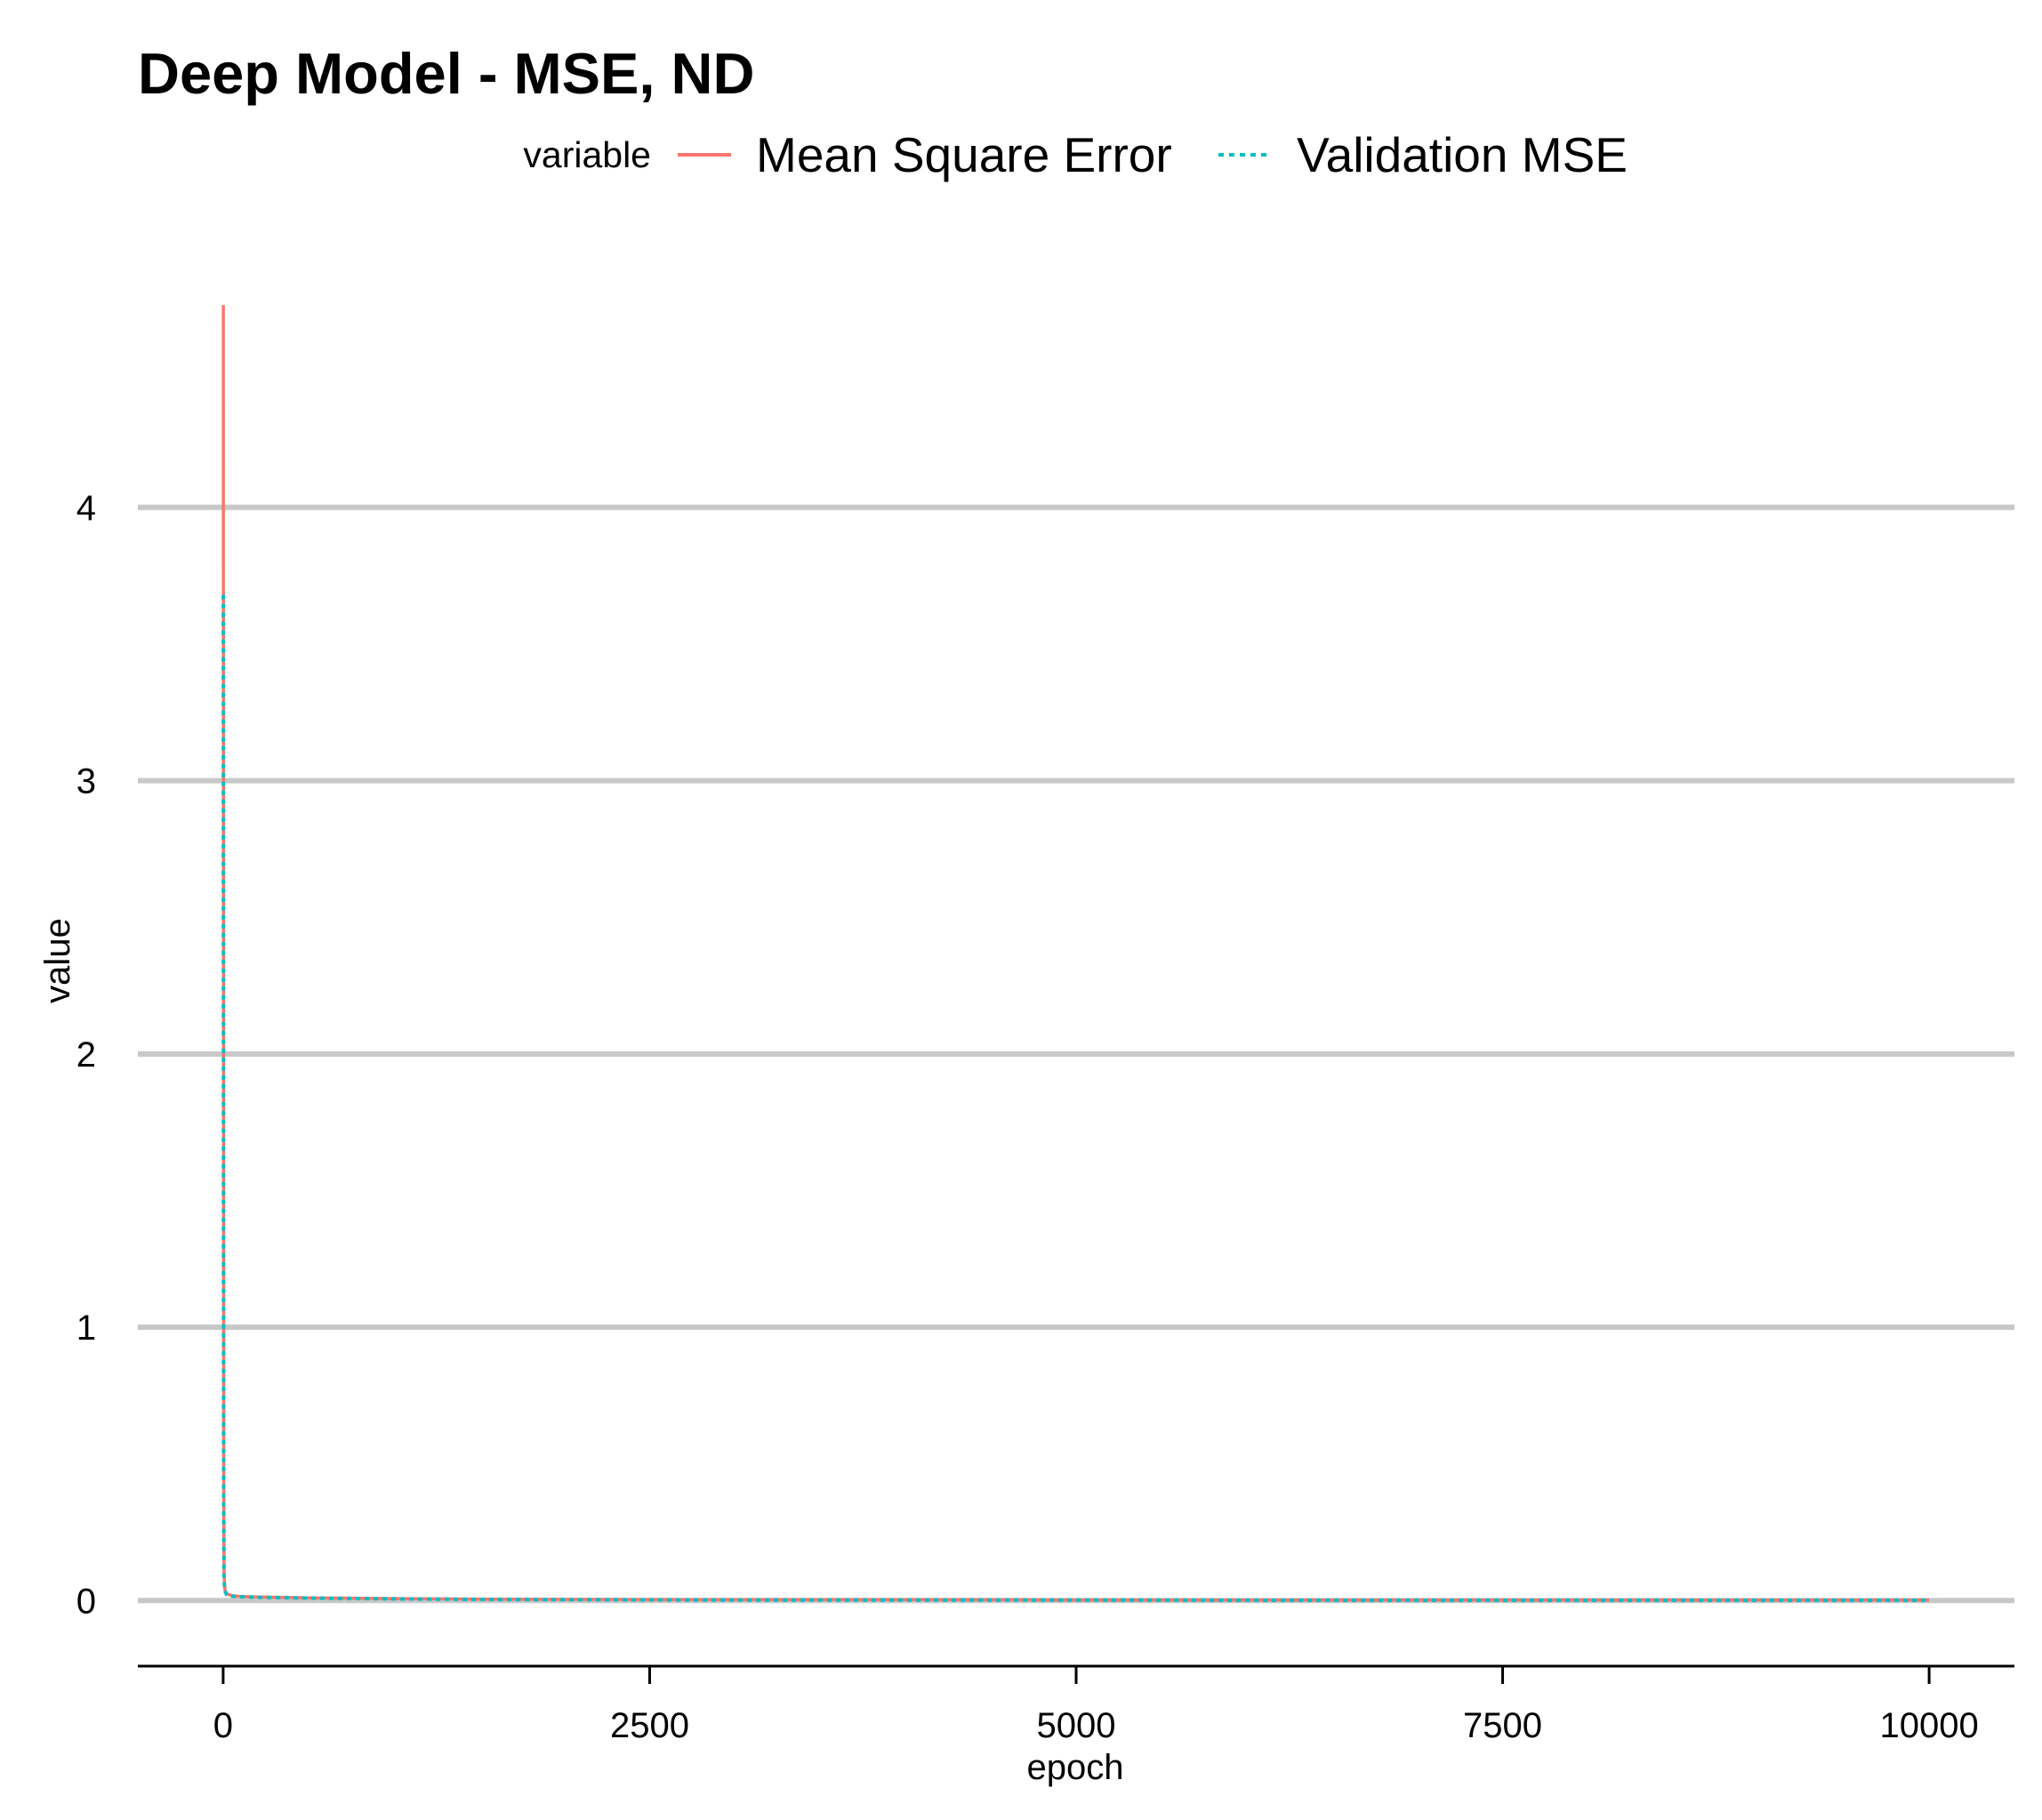  I want to click on legend-title: variable, so click(587, 154).